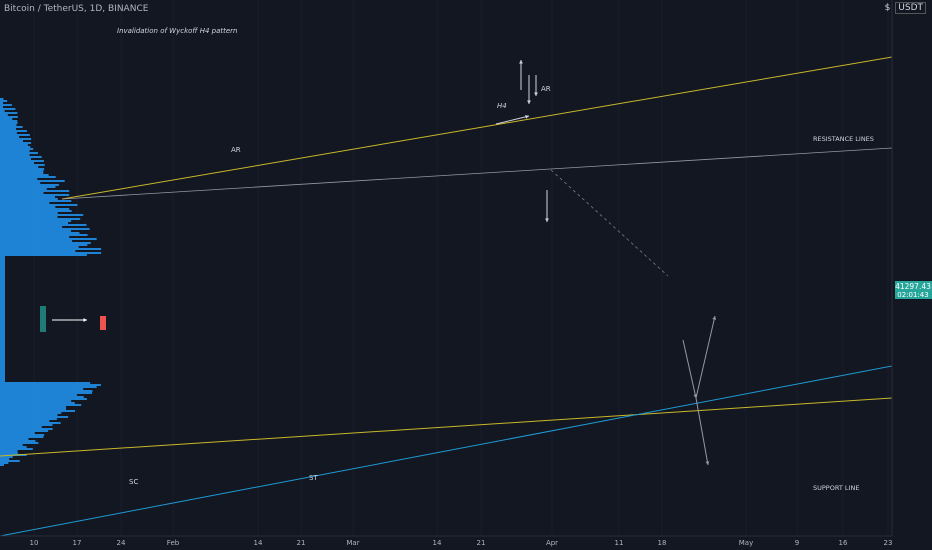 Image resolution: width=932 pixels, height=550 pixels. Describe the element at coordinates (236, 150) in the screenshot. I see `ar-left-label: AR` at that location.